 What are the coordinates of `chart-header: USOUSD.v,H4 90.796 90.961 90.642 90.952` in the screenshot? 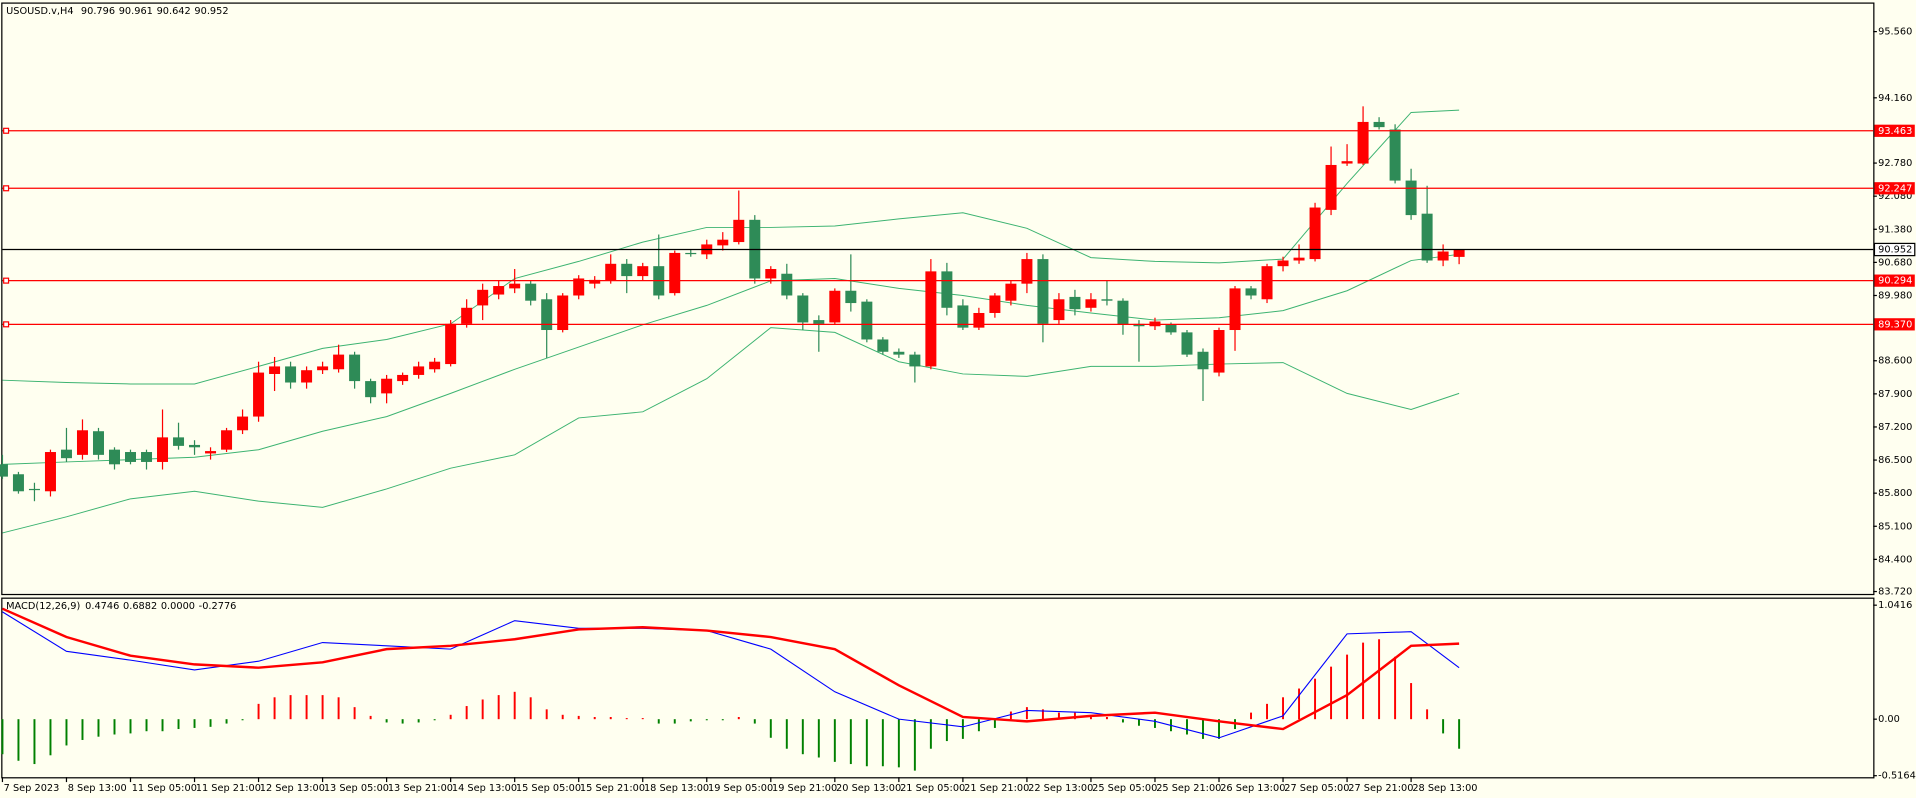 It's located at (117, 11).